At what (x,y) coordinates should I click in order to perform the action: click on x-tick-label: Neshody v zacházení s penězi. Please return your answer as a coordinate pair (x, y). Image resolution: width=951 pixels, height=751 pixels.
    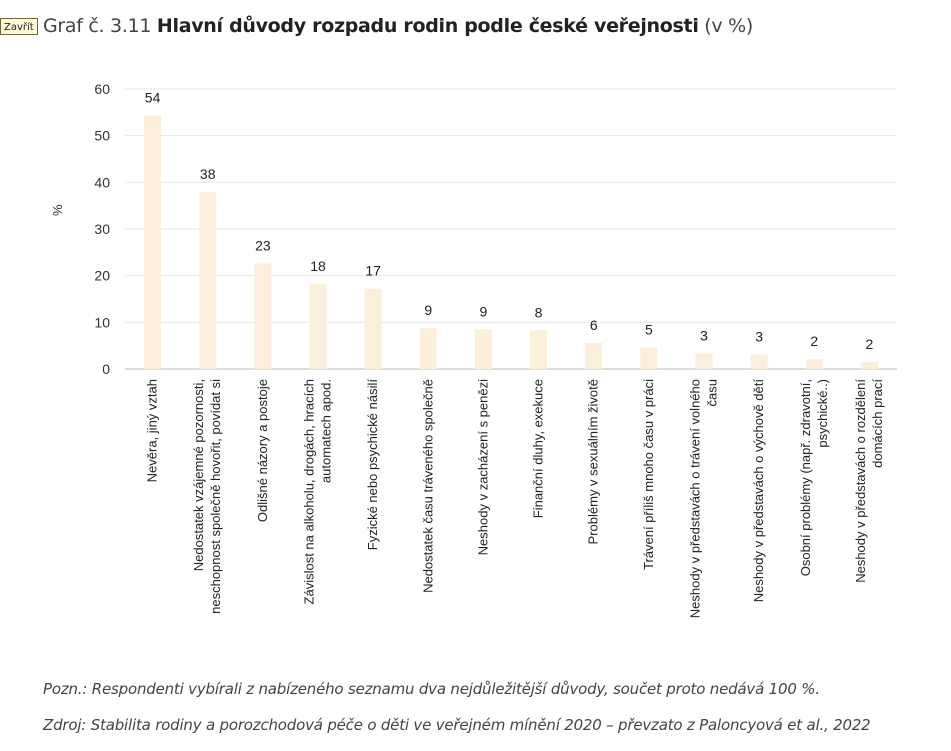
    Looking at the image, I should click on (482, 467).